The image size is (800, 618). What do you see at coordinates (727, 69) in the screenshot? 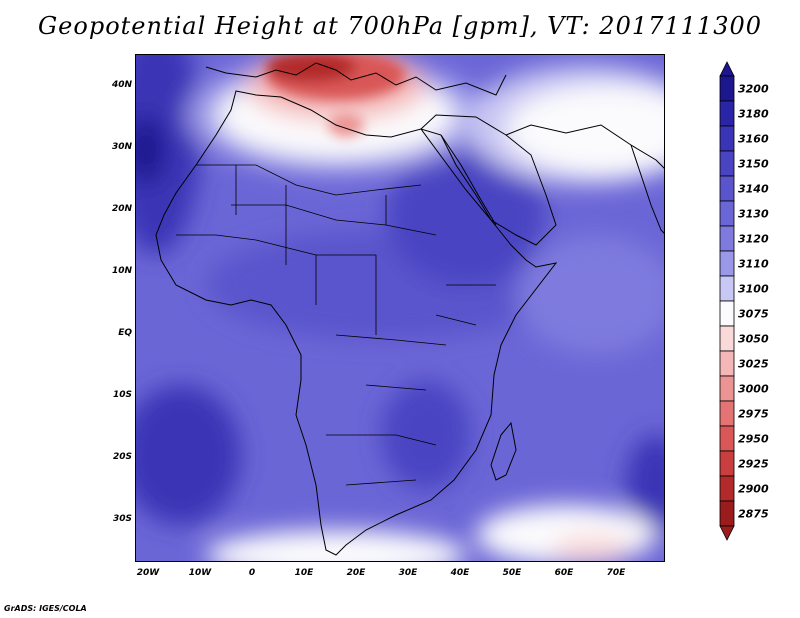
I see `colorbar-top-arrow` at bounding box center [727, 69].